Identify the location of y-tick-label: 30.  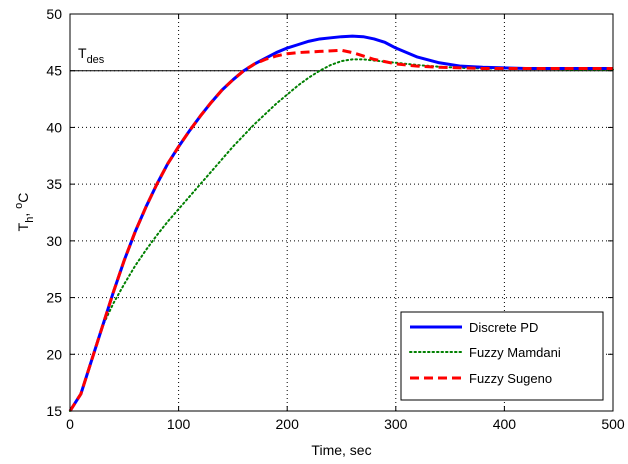
(54, 241).